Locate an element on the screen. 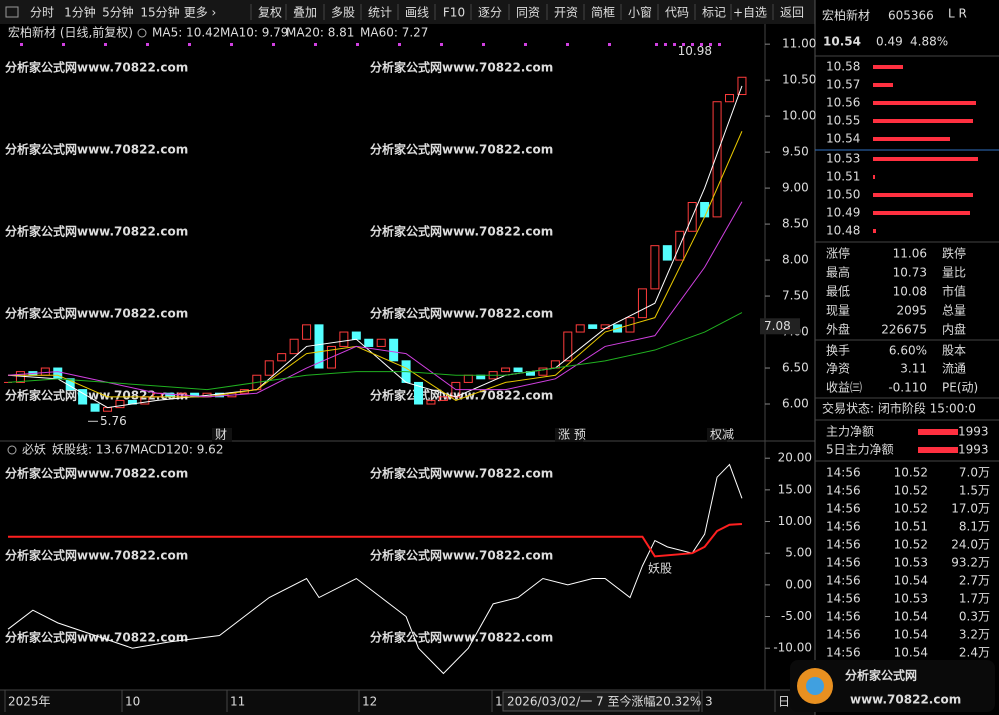 The height and width of the screenshot is (715, 999). stat-value: 10.73 is located at coordinates (910, 273).